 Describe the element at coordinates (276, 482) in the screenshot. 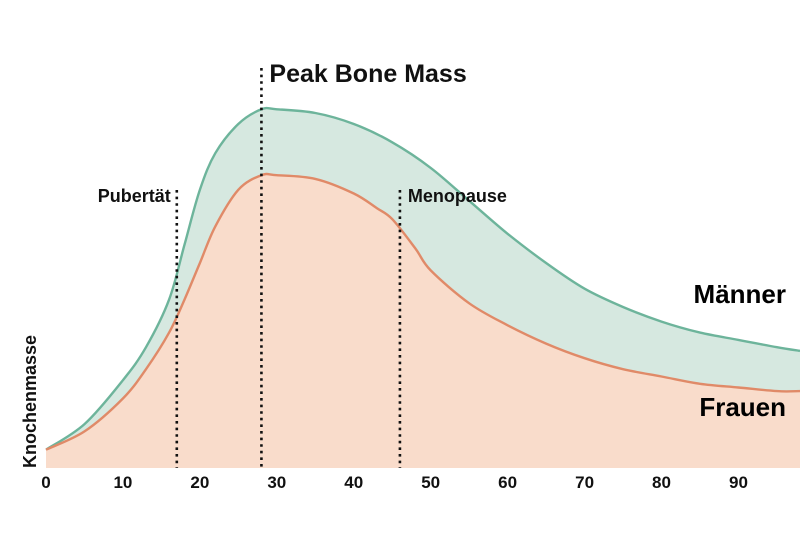

I see `x-tick-label: 30` at that location.